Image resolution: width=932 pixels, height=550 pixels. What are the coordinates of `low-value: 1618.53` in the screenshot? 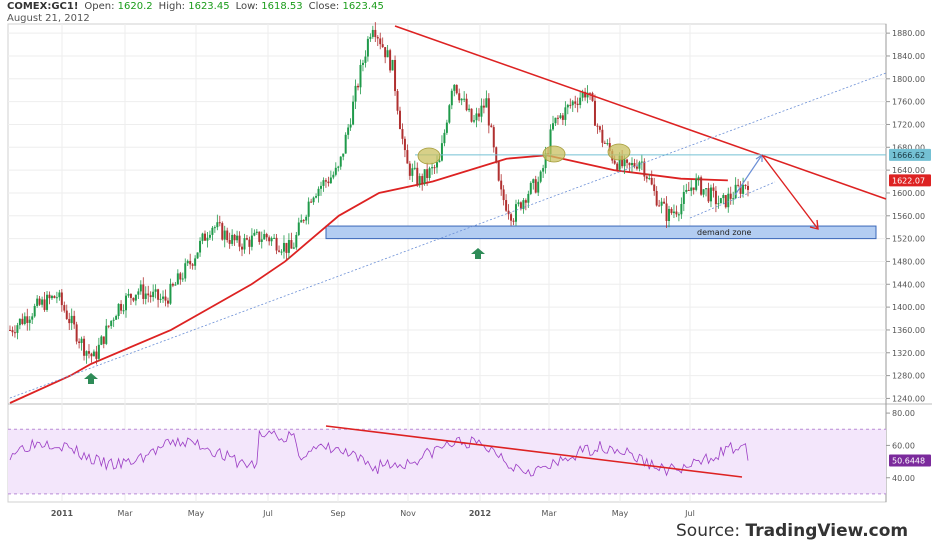 It's located at (282, 6).